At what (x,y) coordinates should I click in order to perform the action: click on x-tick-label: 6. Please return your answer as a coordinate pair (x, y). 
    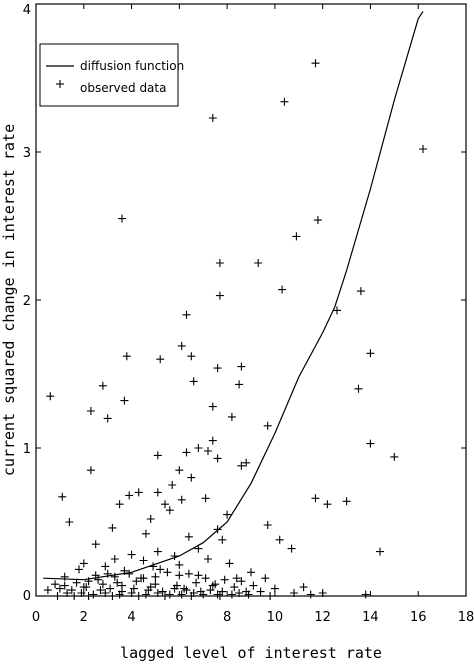
    Looking at the image, I should click on (179, 617).